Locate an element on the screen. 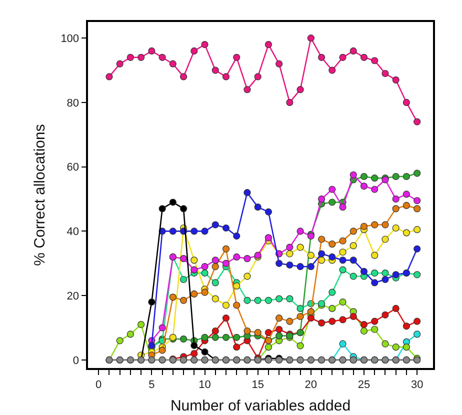  y-tick-label: 80 is located at coordinates (73, 103).